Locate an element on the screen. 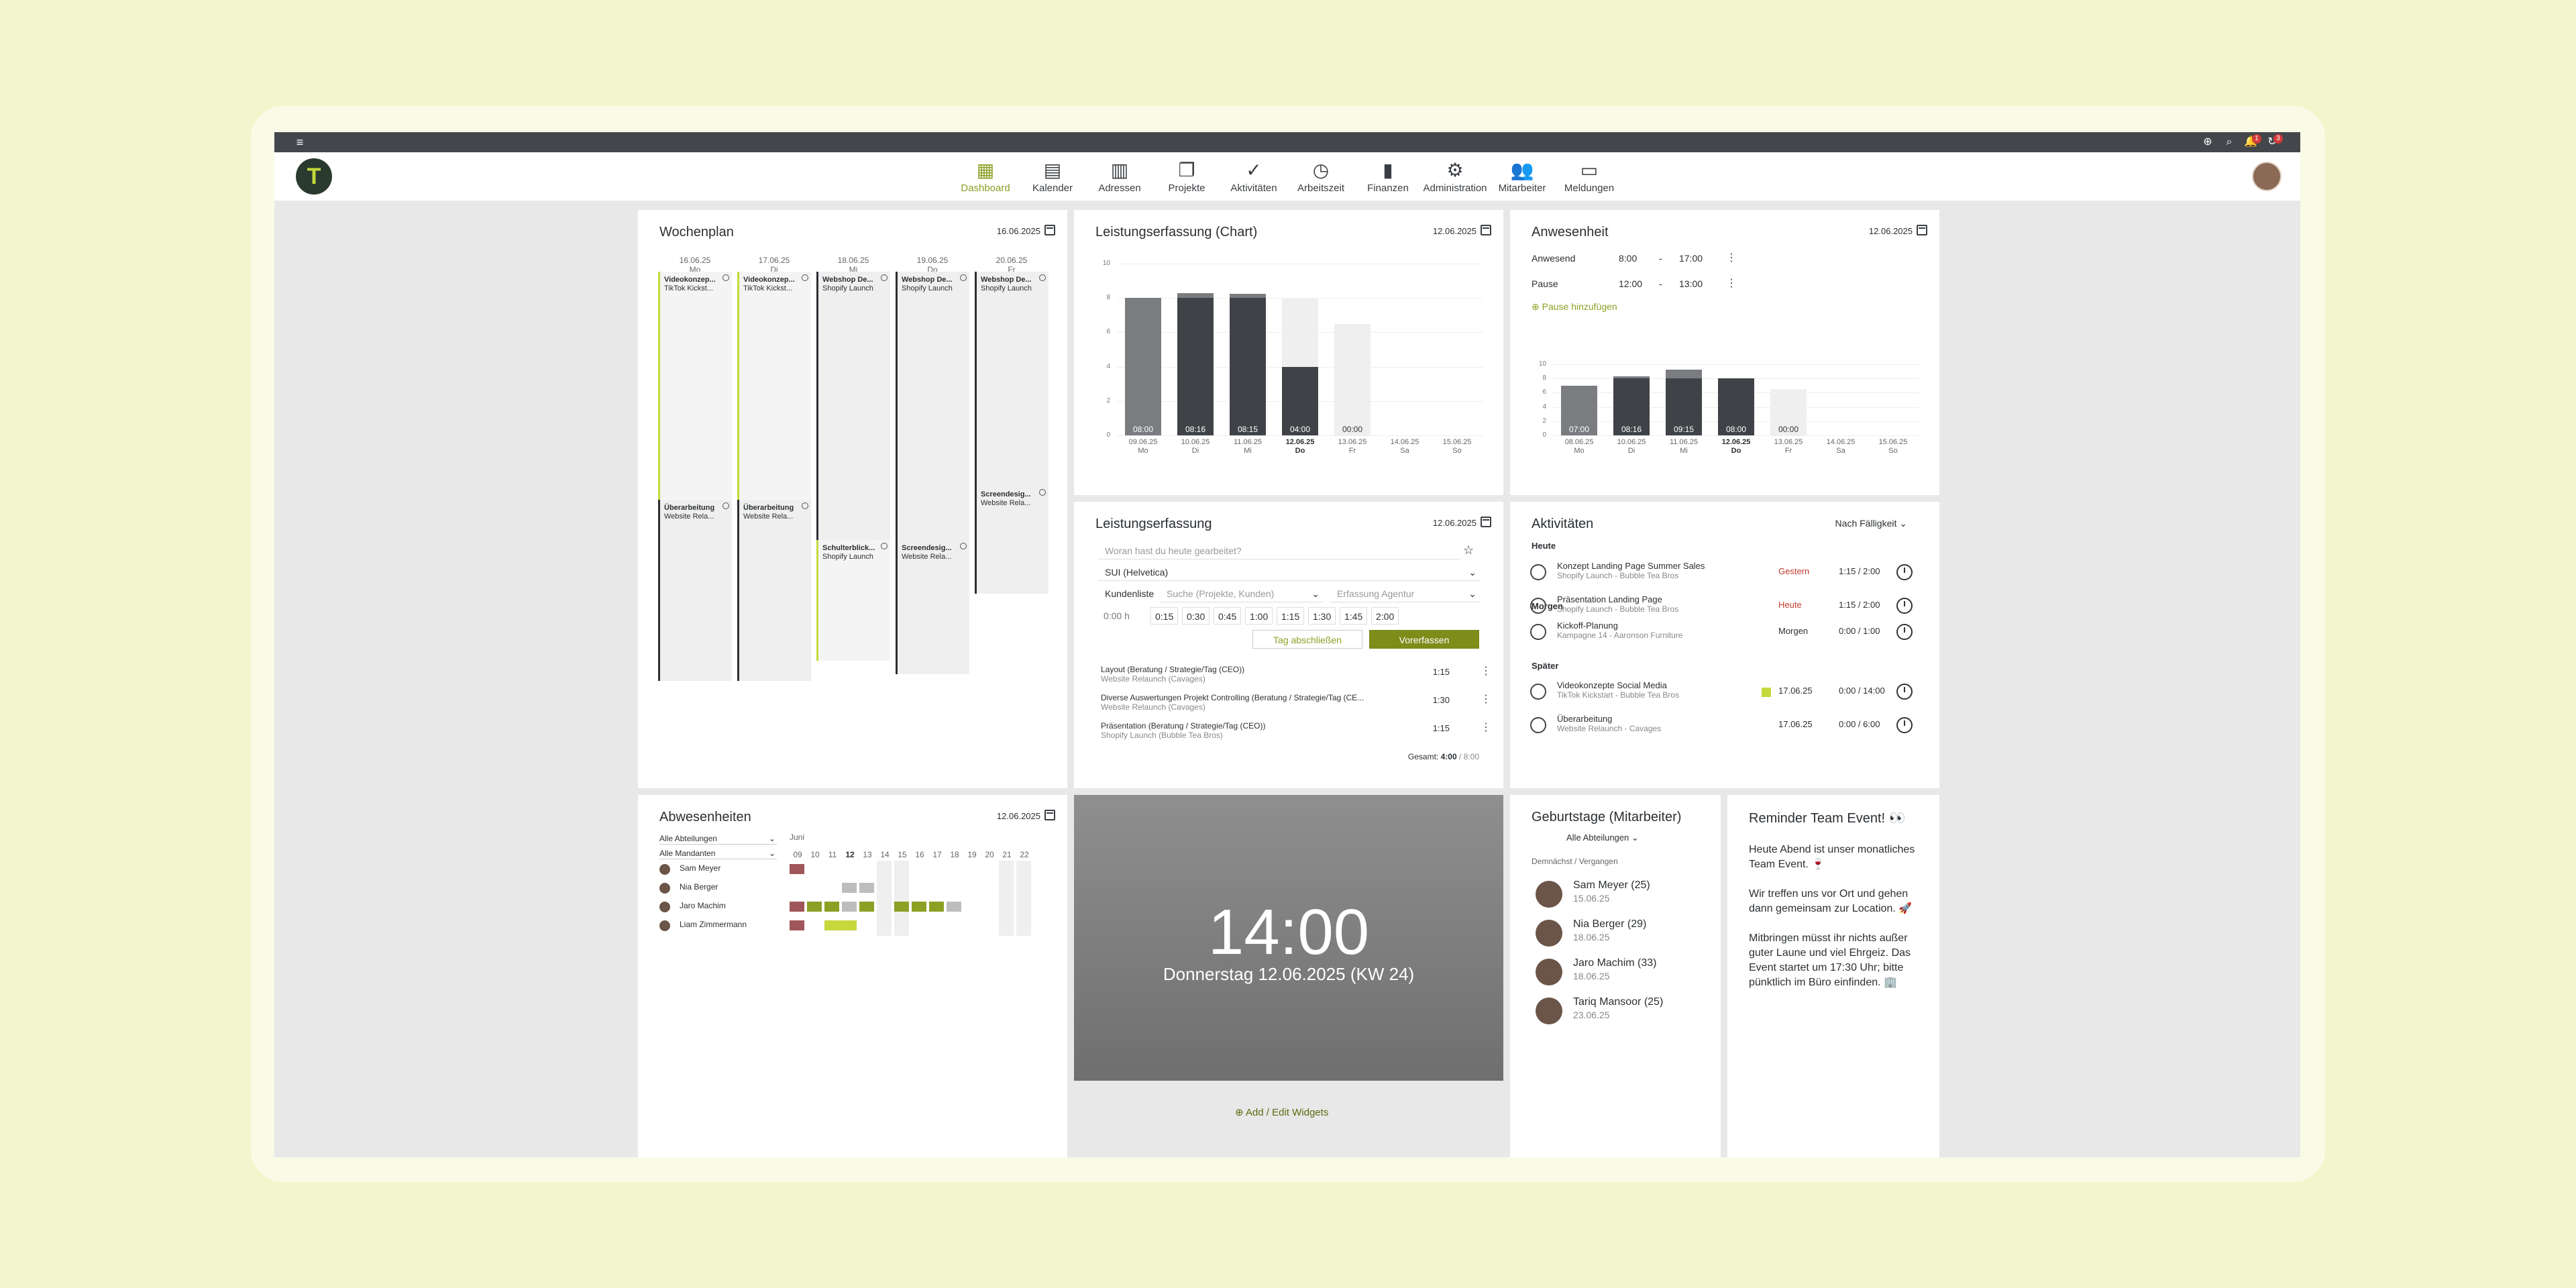 The width and height of the screenshot is (2576, 1288). duration-chip: 0:45 is located at coordinates (1228, 616).